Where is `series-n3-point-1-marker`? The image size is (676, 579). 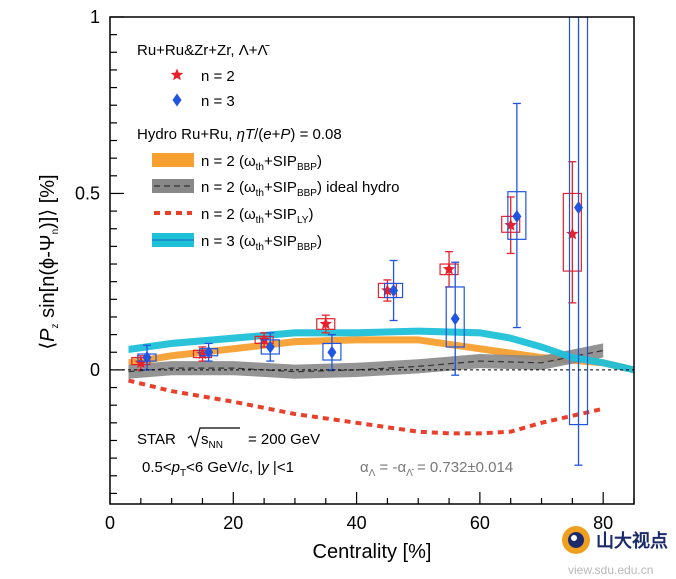 series-n3-point-1-marker is located at coordinates (147, 358).